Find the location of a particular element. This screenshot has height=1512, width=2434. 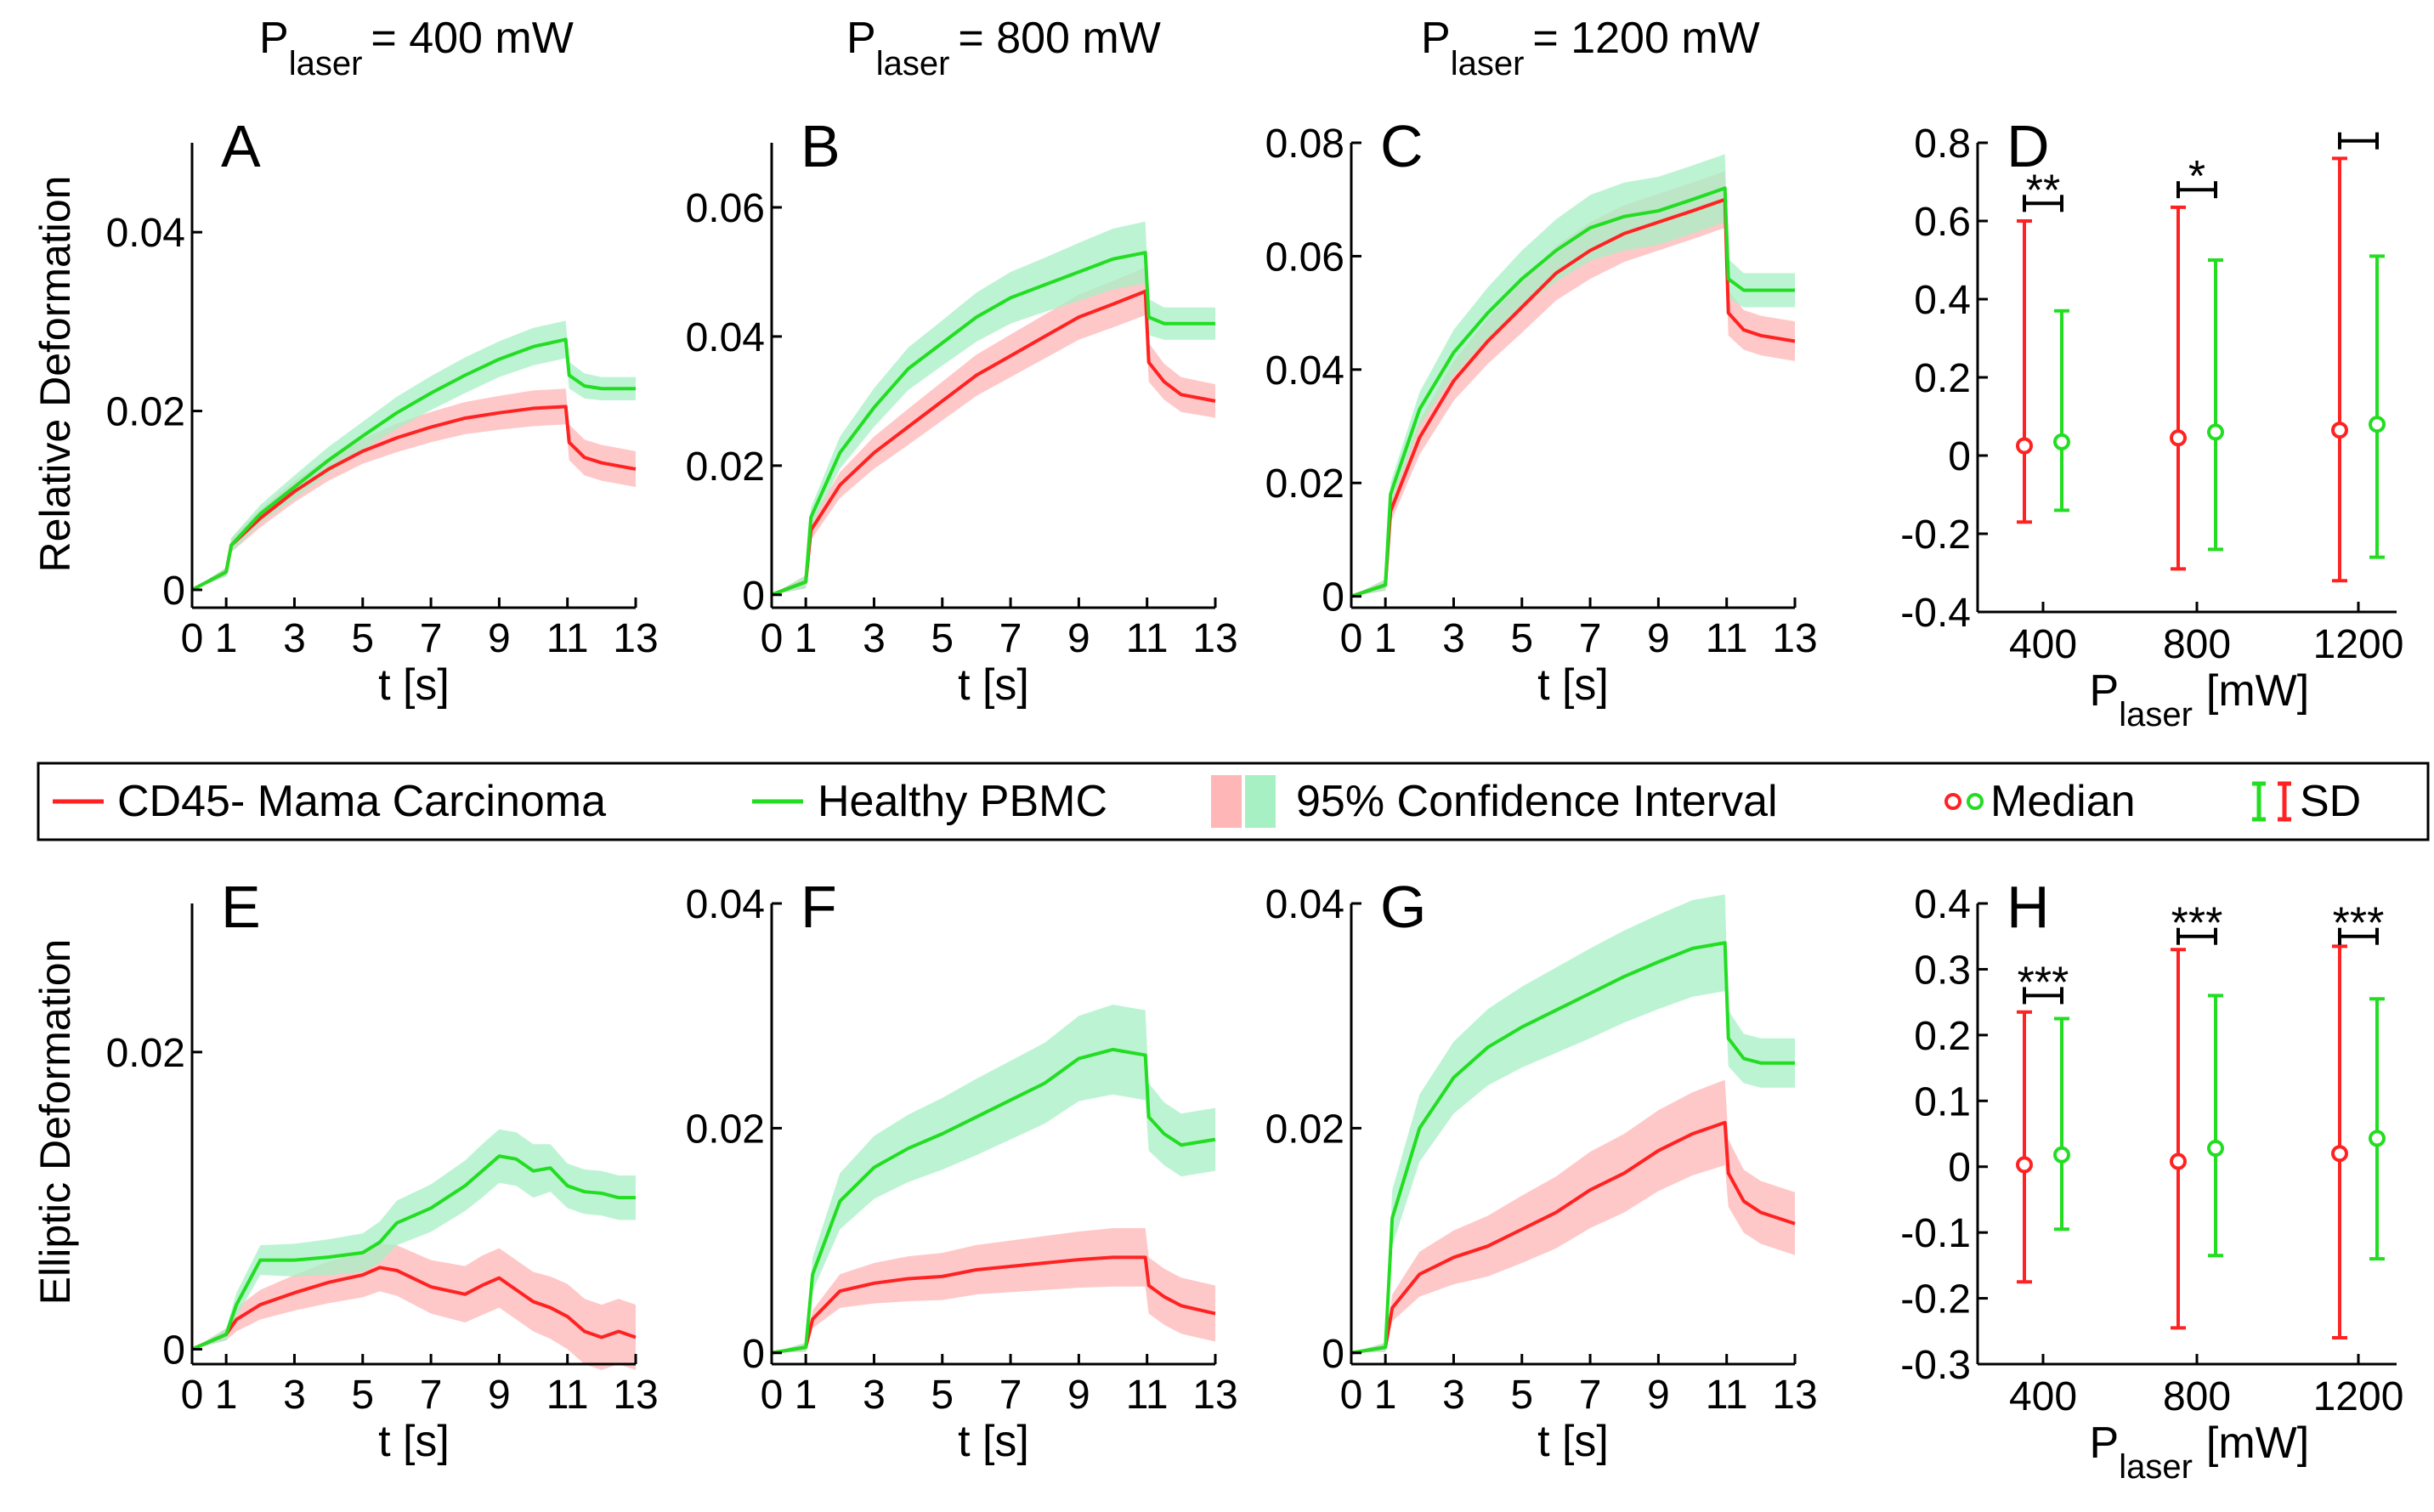

significance-stars: ** is located at coordinates (2043, 190).